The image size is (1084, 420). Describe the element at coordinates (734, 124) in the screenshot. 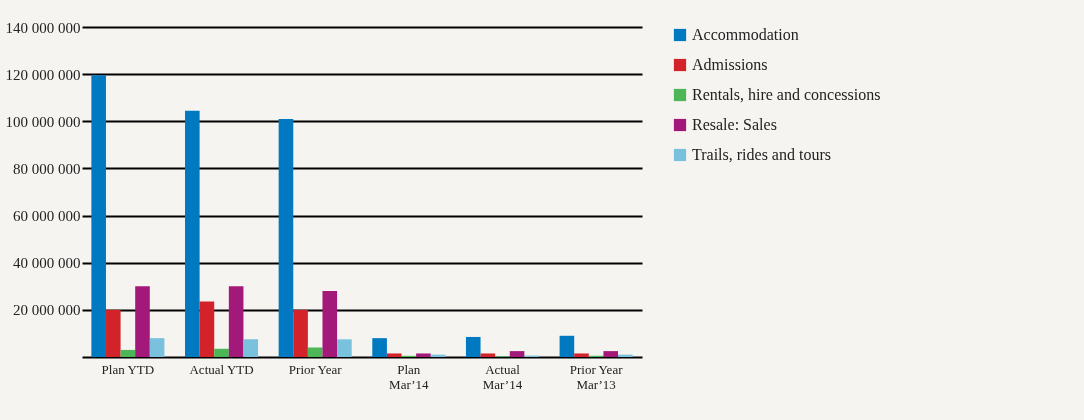

I see `legend-label: Resale: Sales` at that location.